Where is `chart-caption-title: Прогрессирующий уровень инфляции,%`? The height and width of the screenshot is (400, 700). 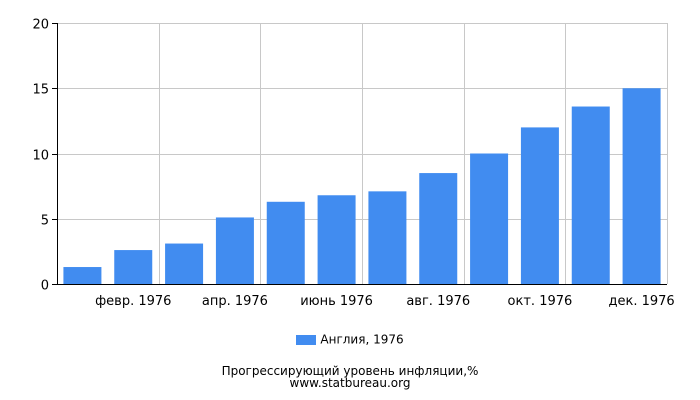 chart-caption-title: Прогрессирующий уровень инфляции,% is located at coordinates (350, 371).